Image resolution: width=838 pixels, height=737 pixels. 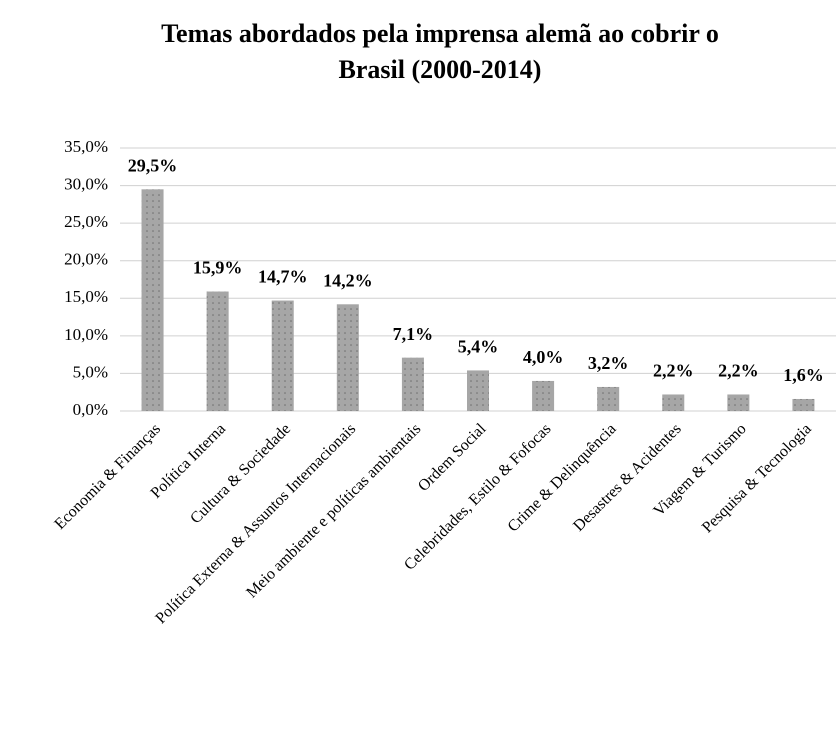 What do you see at coordinates (86, 183) in the screenshot?
I see `y-tick-label: 30,0%` at bounding box center [86, 183].